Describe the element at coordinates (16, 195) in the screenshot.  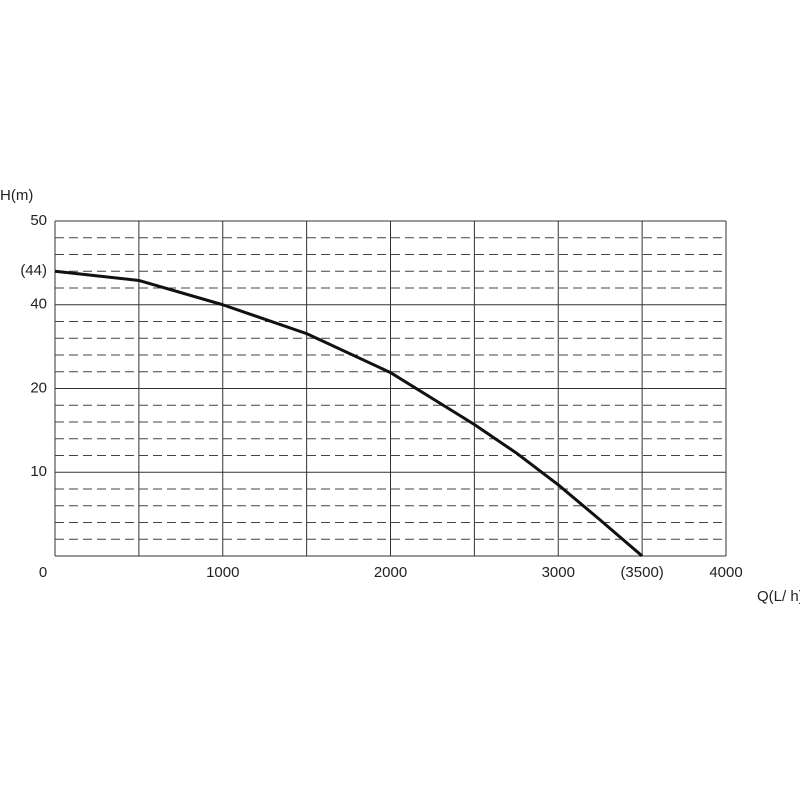
I see `y-axis-label: H(m)` at that location.